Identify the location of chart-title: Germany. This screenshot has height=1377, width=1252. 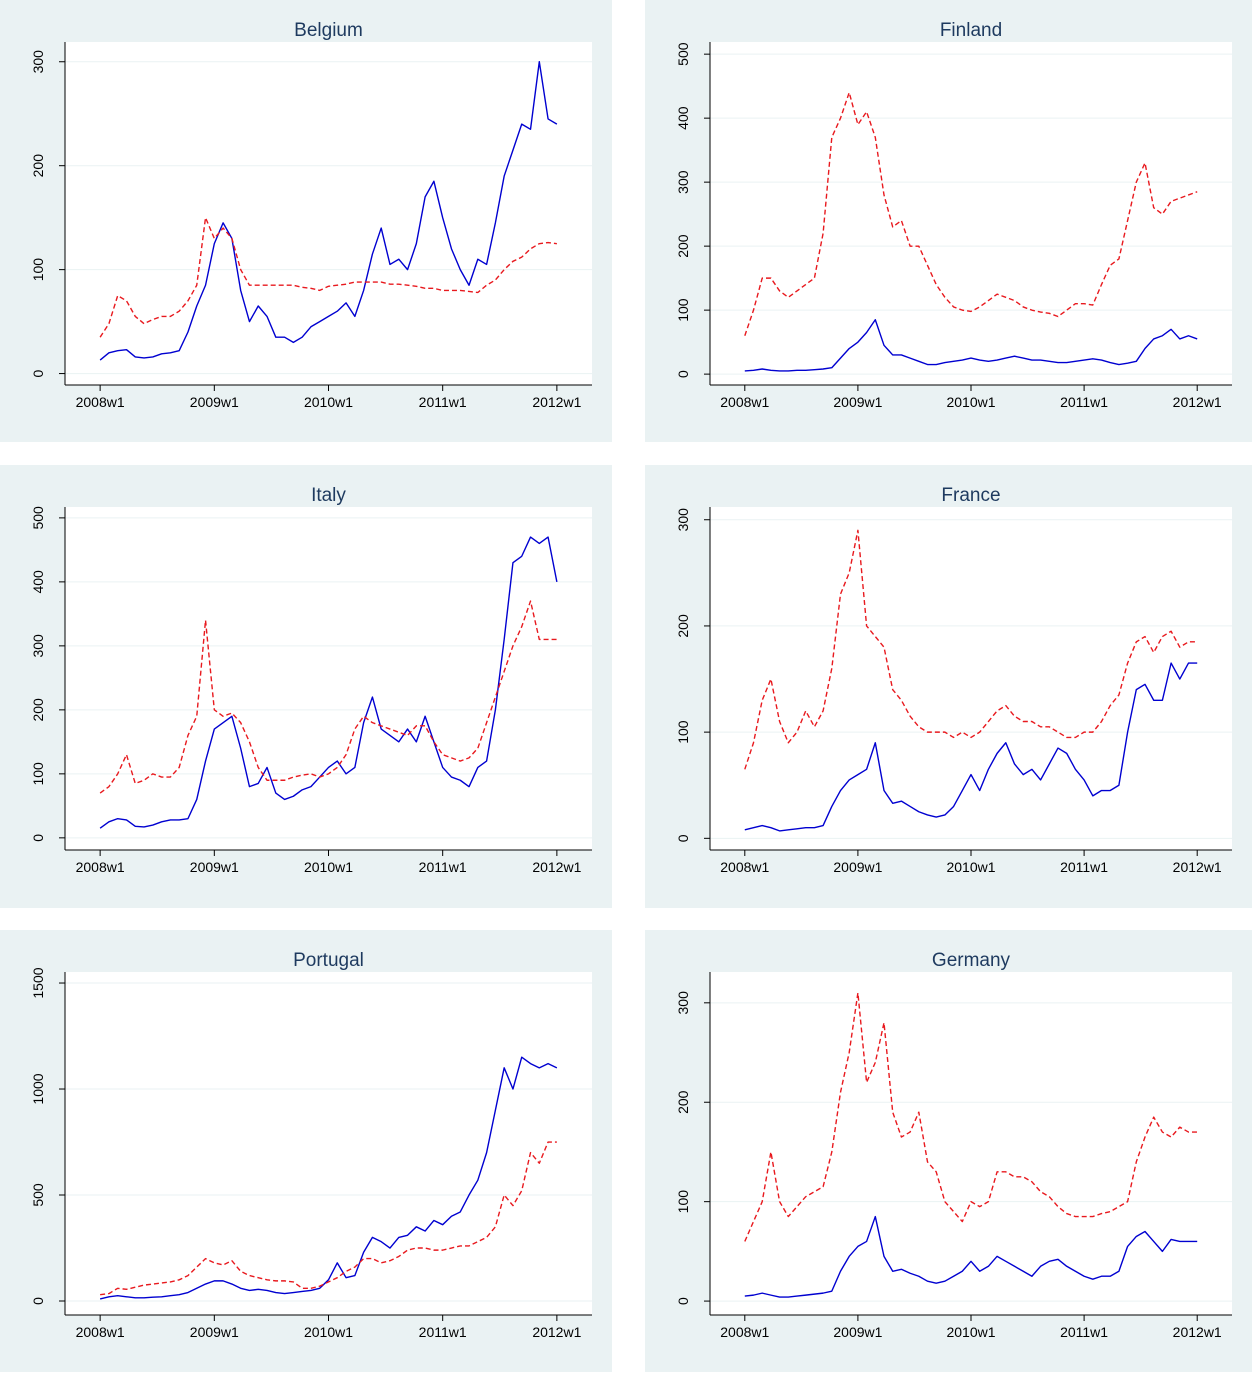
(971, 960).